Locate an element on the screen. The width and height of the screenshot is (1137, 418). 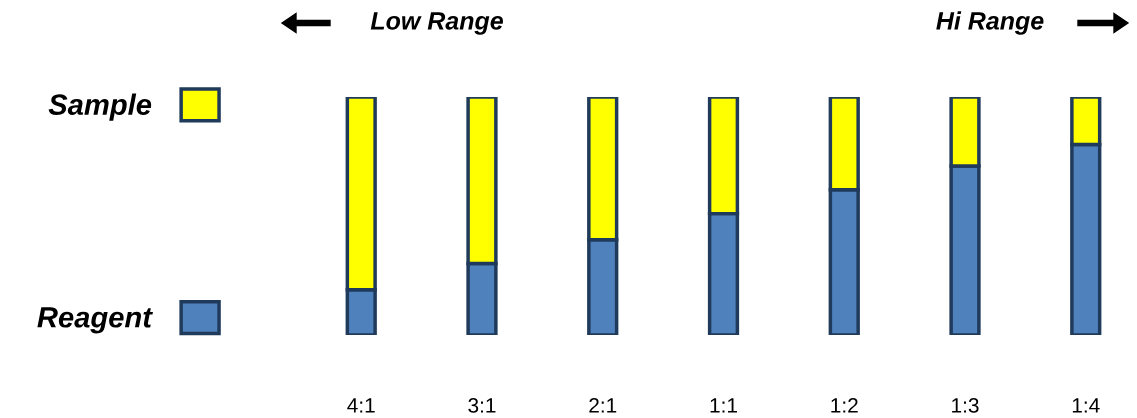
legend-label: Sample is located at coordinates (100, 107).